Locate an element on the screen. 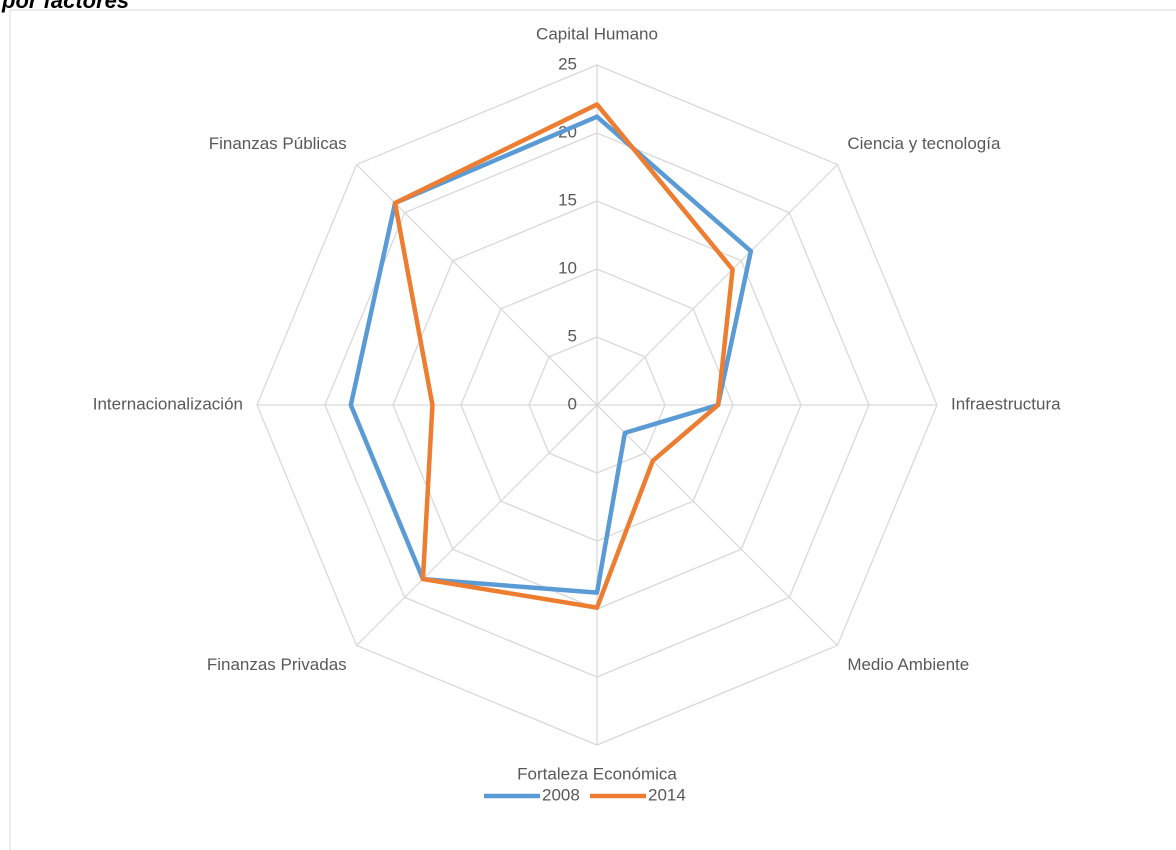 The height and width of the screenshot is (850, 1176). category-label: Capital Humano is located at coordinates (597, 33).